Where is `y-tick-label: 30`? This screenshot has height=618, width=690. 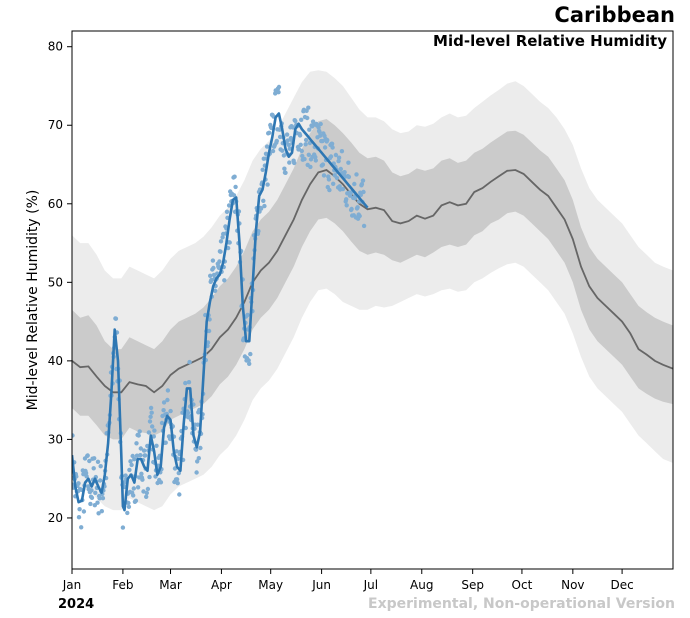 y-tick-label: 30 is located at coordinates (55, 439).